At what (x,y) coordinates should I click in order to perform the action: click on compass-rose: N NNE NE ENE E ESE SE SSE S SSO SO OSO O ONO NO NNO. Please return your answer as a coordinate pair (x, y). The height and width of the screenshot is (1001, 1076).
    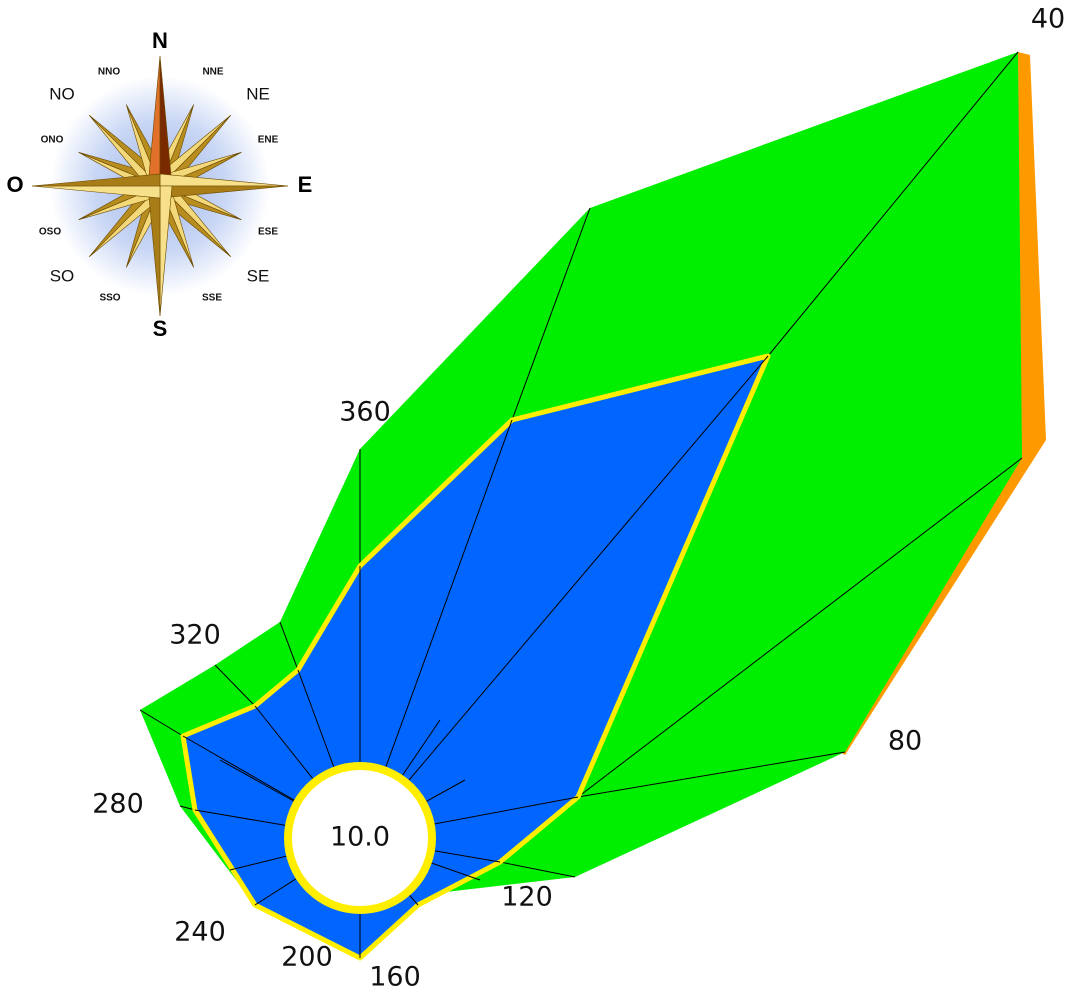
    Looking at the image, I should click on (159, 184).